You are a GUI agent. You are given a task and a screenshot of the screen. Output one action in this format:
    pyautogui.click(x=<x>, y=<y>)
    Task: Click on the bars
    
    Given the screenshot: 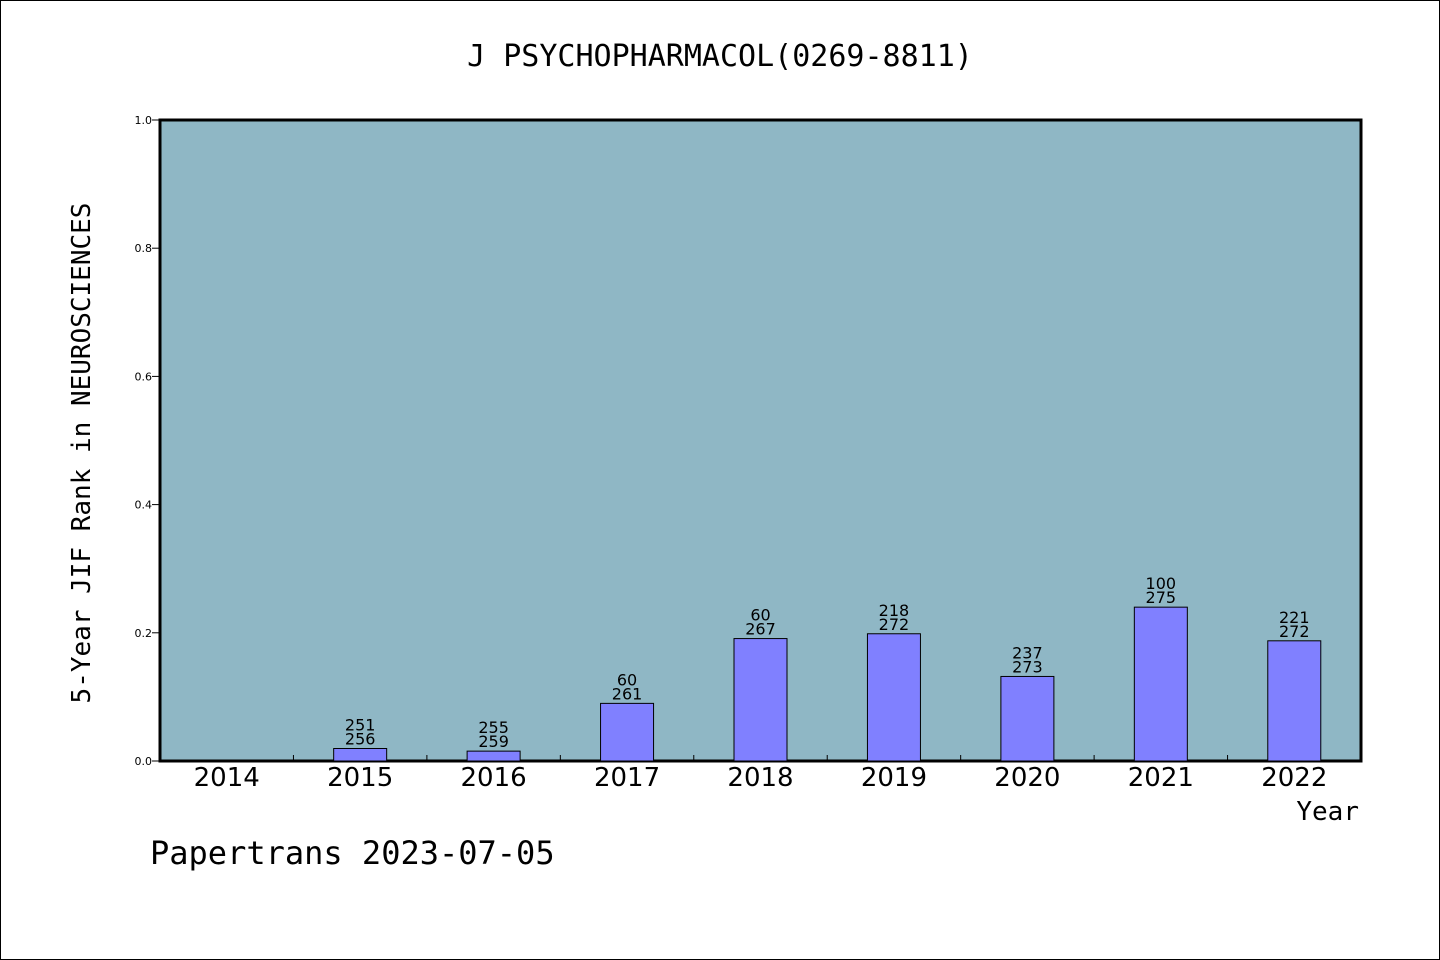 What is the action you would take?
    pyautogui.click(x=827, y=684)
    